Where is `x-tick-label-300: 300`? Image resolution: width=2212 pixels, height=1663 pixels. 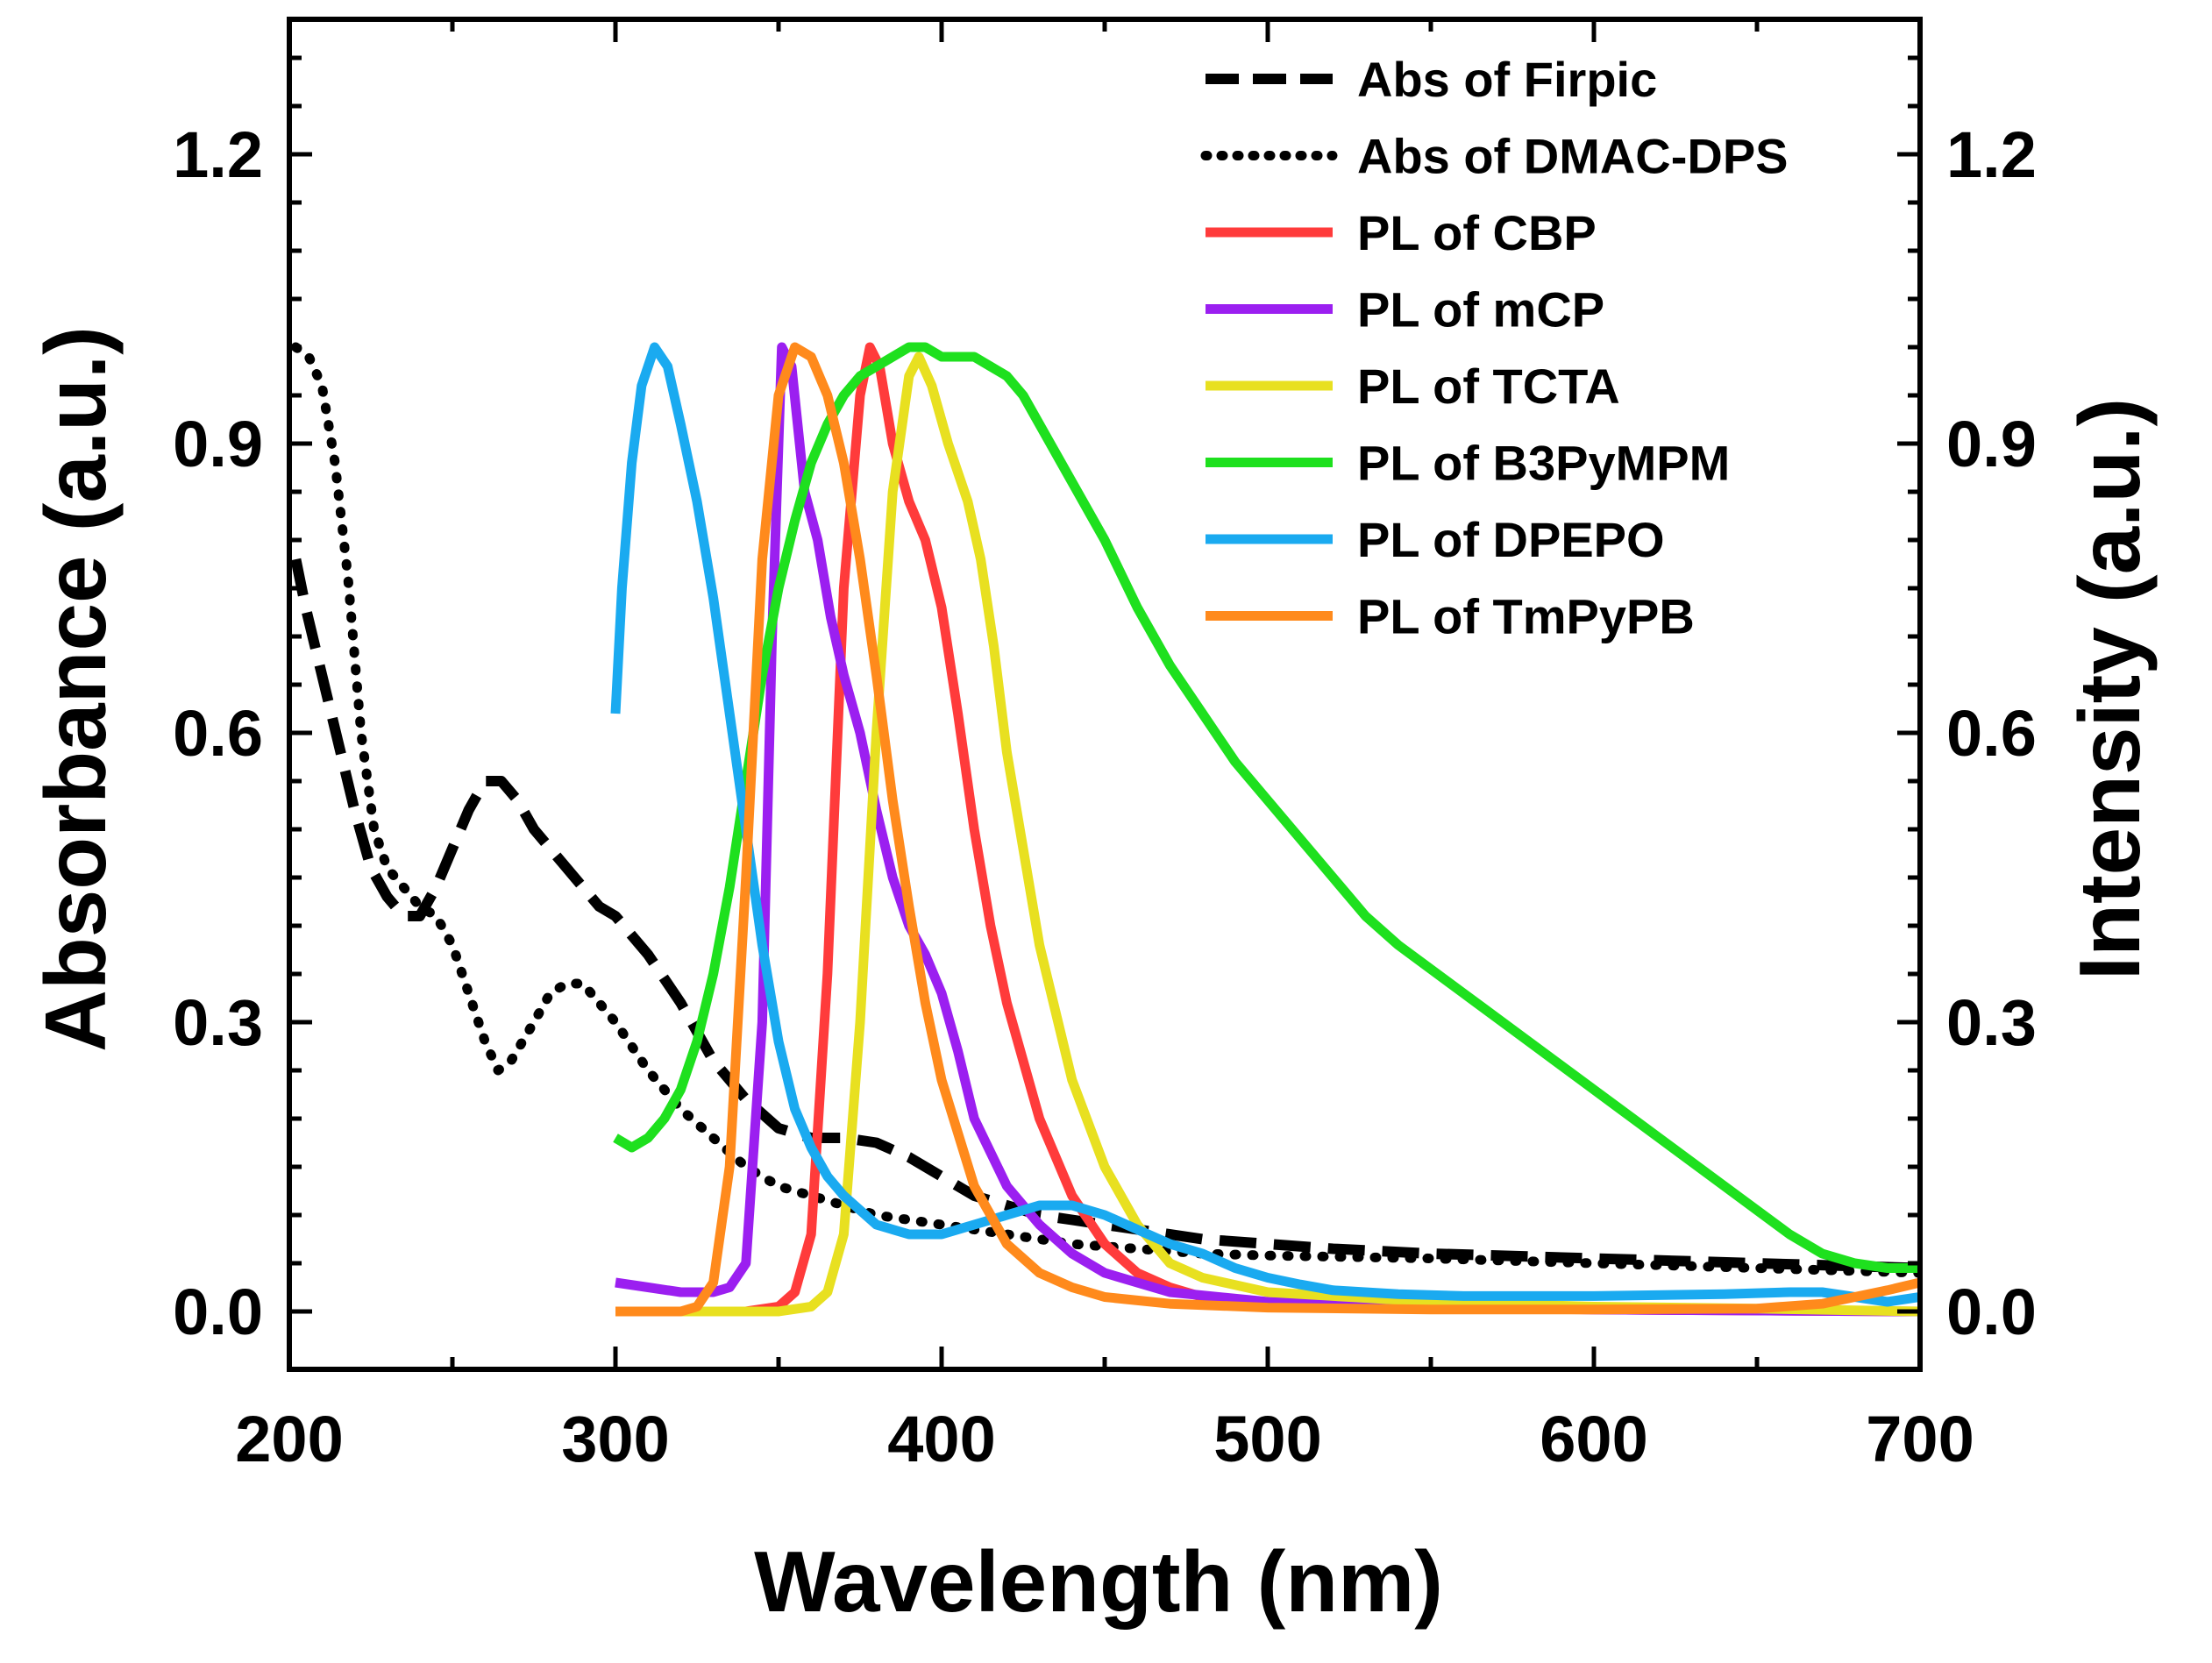 x-tick-label-300: 300 is located at coordinates (615, 1439).